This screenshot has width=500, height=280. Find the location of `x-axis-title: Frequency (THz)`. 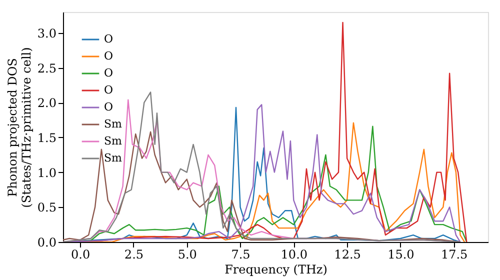

x-axis-title: Frequency (THz) is located at coordinates (276, 269).